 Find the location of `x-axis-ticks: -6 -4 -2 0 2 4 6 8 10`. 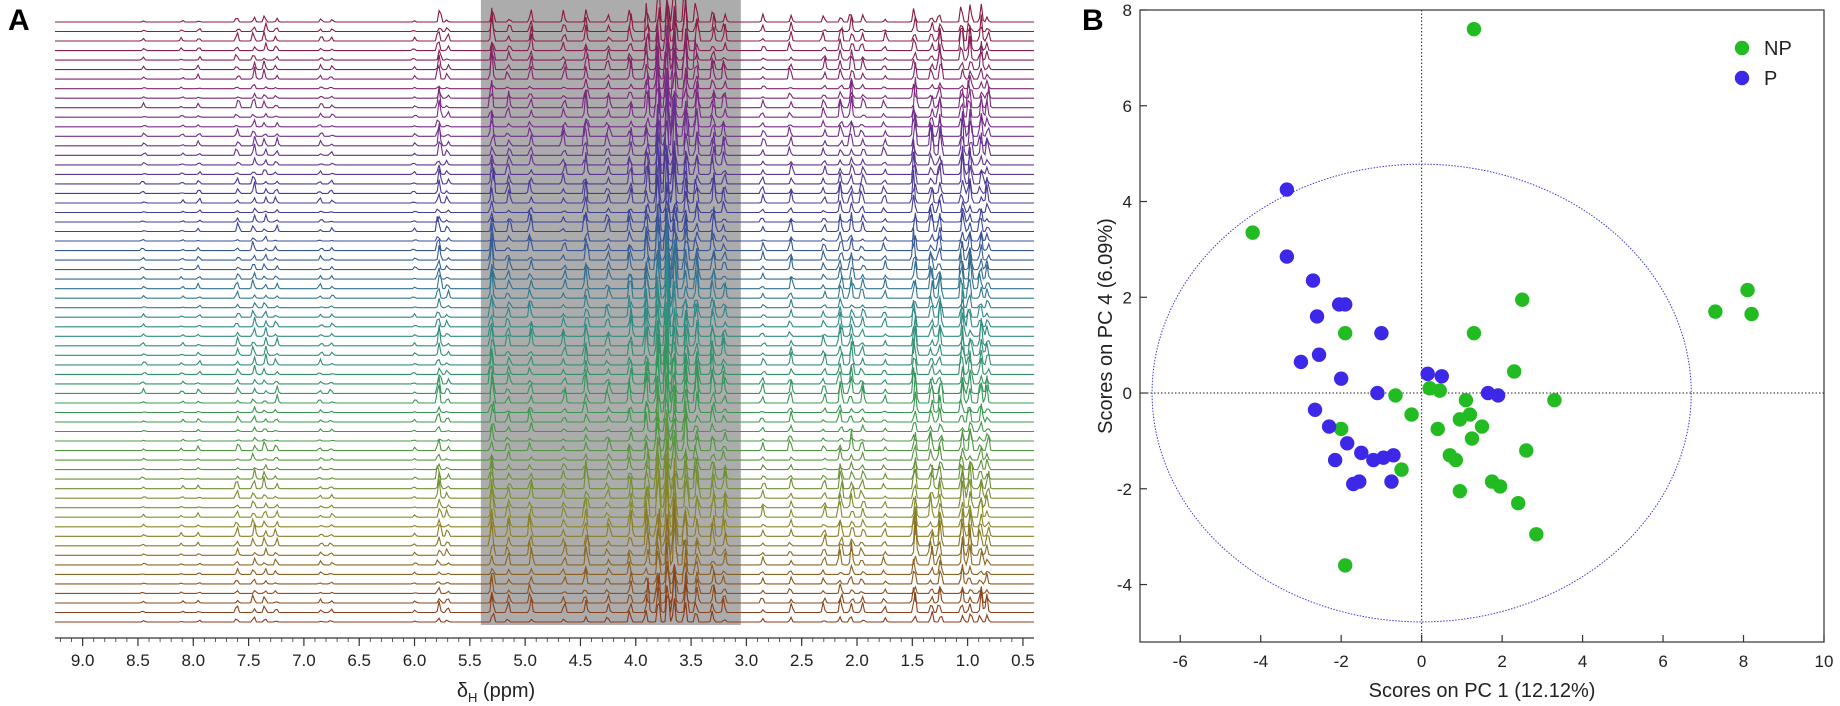

x-axis-ticks: -6 -4 -2 0 2 4 6 8 10 is located at coordinates (1503, 653).